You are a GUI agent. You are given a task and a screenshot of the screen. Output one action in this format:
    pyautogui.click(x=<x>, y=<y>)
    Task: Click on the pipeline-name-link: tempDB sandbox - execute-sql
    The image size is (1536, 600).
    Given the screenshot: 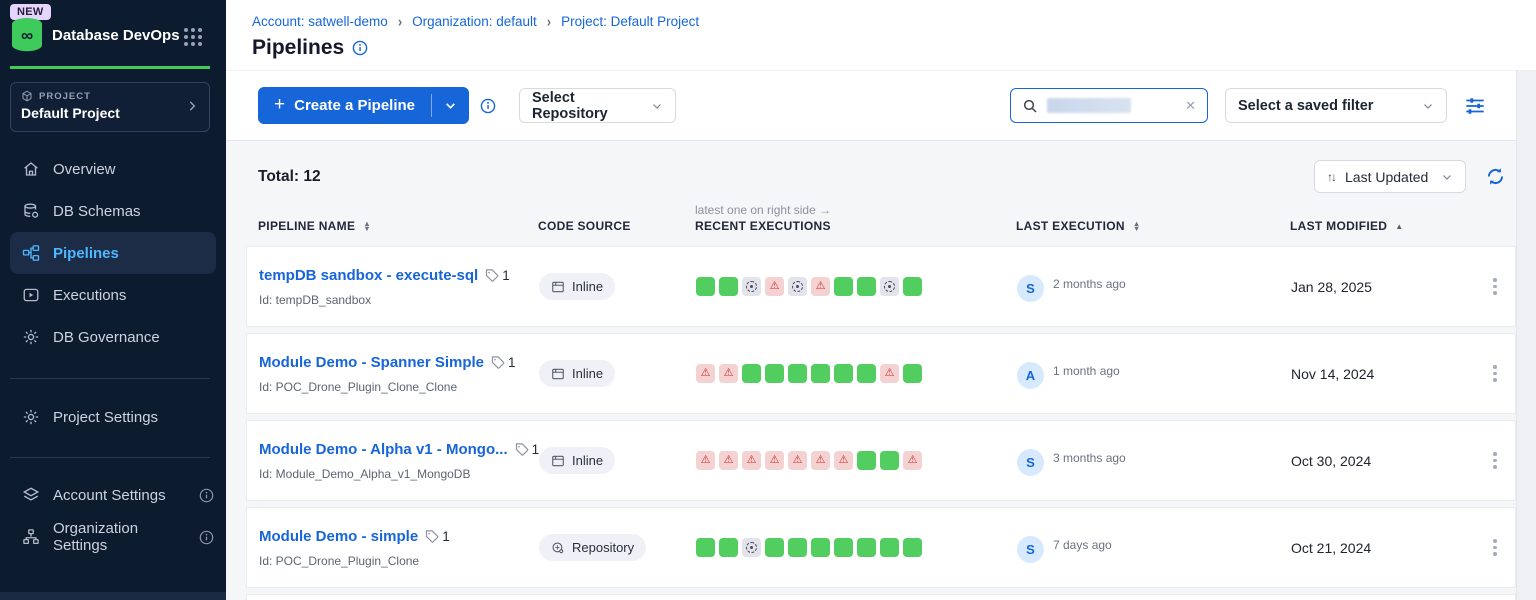 What is the action you would take?
    pyautogui.click(x=369, y=275)
    